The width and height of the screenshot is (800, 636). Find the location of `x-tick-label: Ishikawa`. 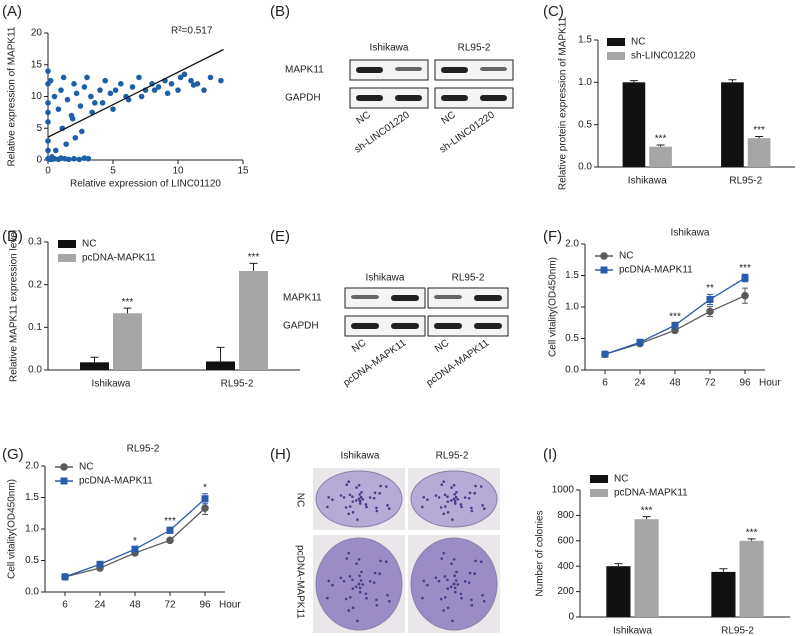

x-tick-label: Ishikawa is located at coordinates (632, 631).